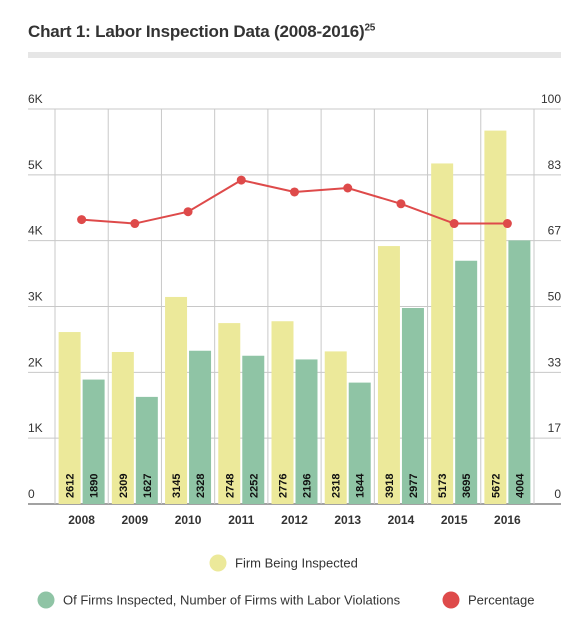  Describe the element at coordinates (35, 99) in the screenshot. I see `y-tick-left: 6K` at that location.